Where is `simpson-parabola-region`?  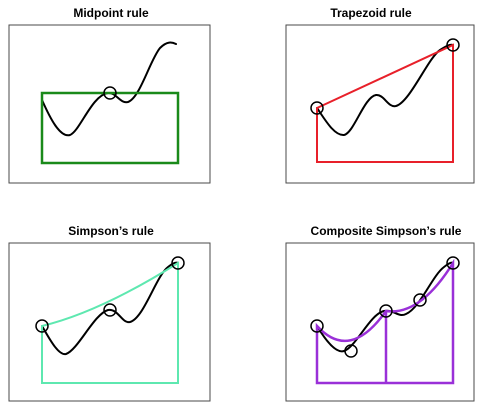 simpson-parabola-region is located at coordinates (110, 322).